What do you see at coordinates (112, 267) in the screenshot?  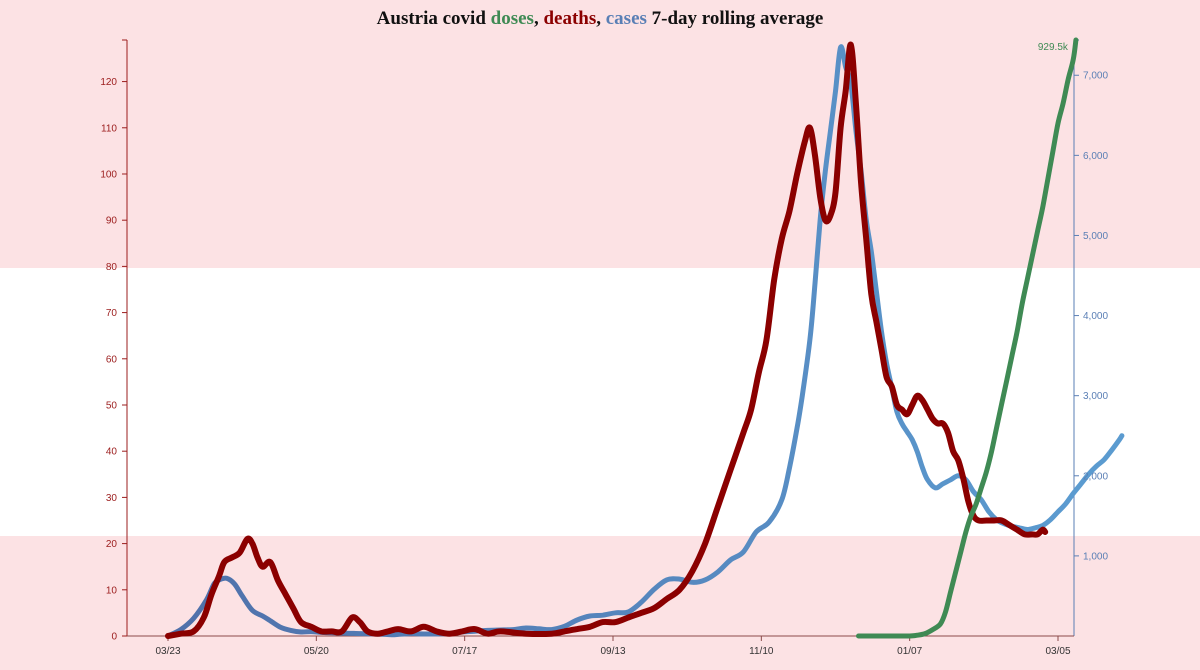 I see `left-axis-tick-label: 80` at bounding box center [112, 267].